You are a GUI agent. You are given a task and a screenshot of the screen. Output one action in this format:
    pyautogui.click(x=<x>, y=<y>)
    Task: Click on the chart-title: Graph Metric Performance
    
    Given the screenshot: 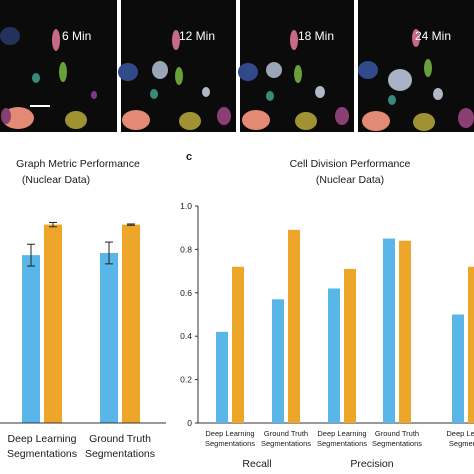 What is the action you would take?
    pyautogui.click(x=78, y=164)
    